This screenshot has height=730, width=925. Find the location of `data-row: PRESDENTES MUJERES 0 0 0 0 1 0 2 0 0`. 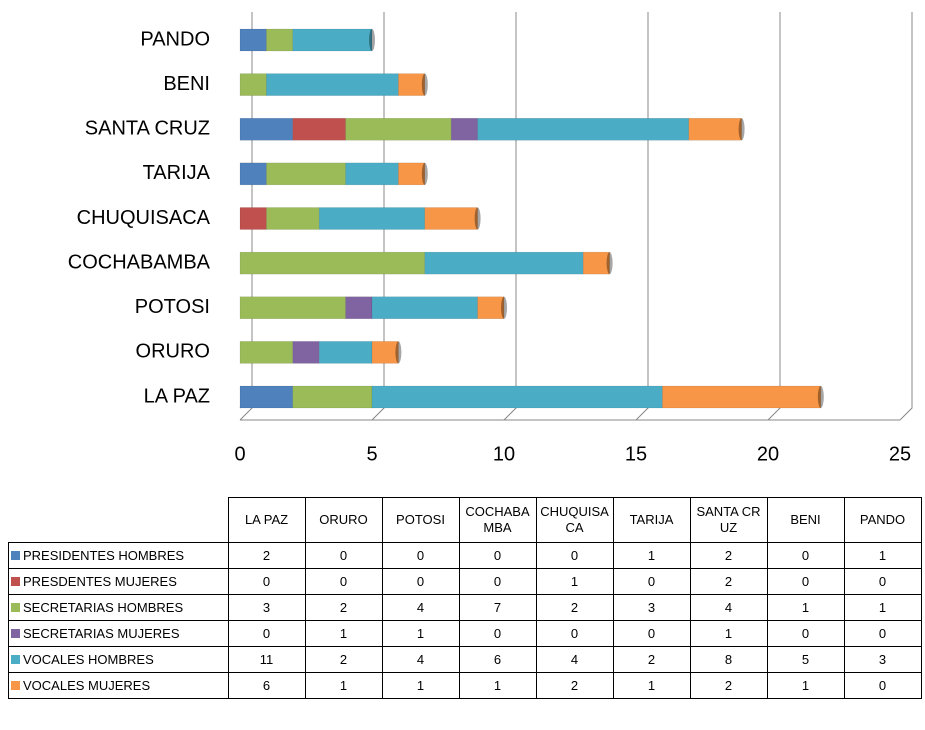

data-row: PRESDENTES MUJERES 0 0 0 0 1 0 2 0 0 is located at coordinates (465, 581).